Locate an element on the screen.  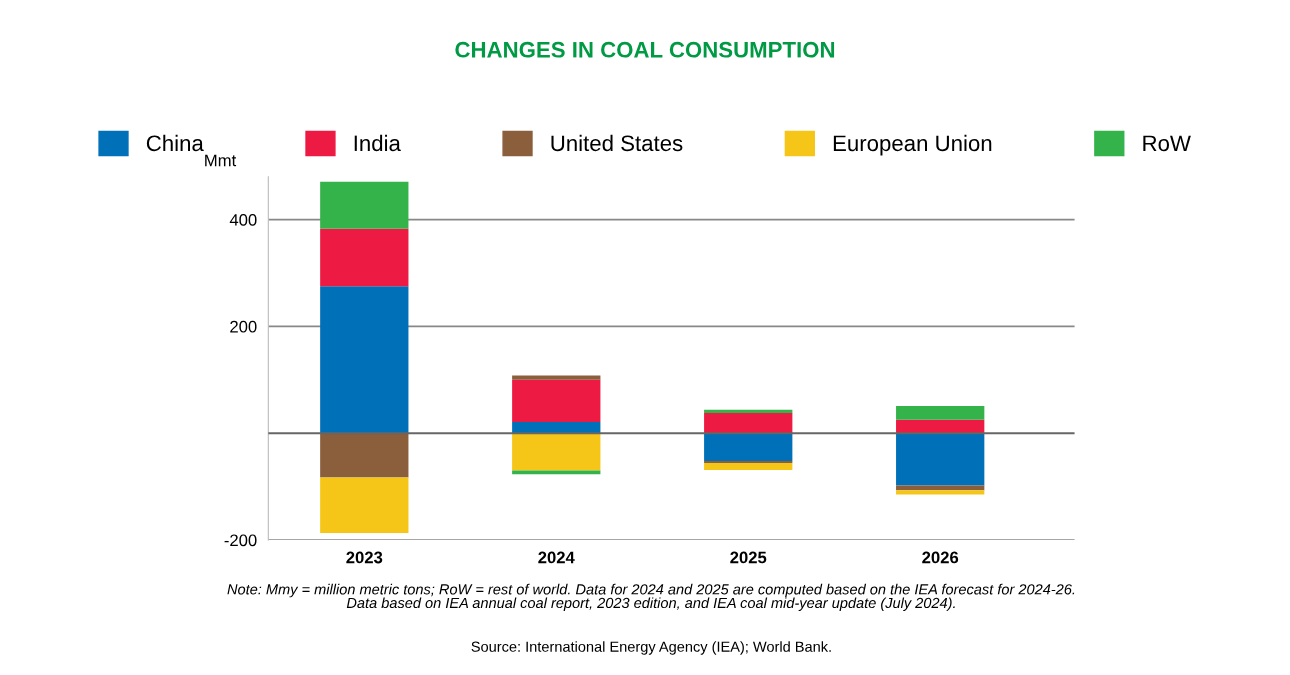
legend-label: RoW is located at coordinates (1167, 143).